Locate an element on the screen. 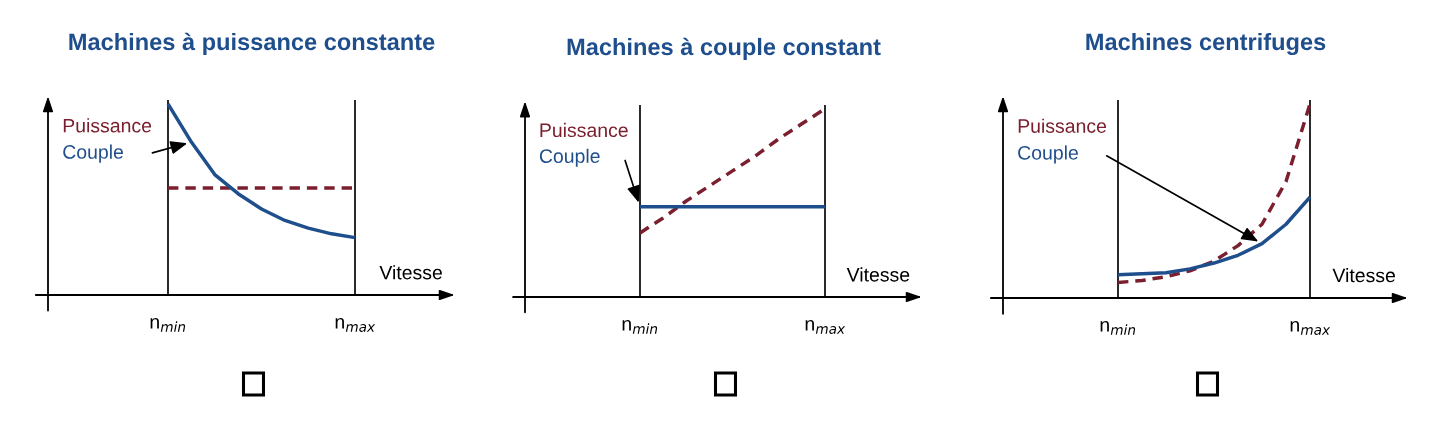 This screenshot has height=438, width=1448. chart-title: Machines à couple constant is located at coordinates (724, 48).